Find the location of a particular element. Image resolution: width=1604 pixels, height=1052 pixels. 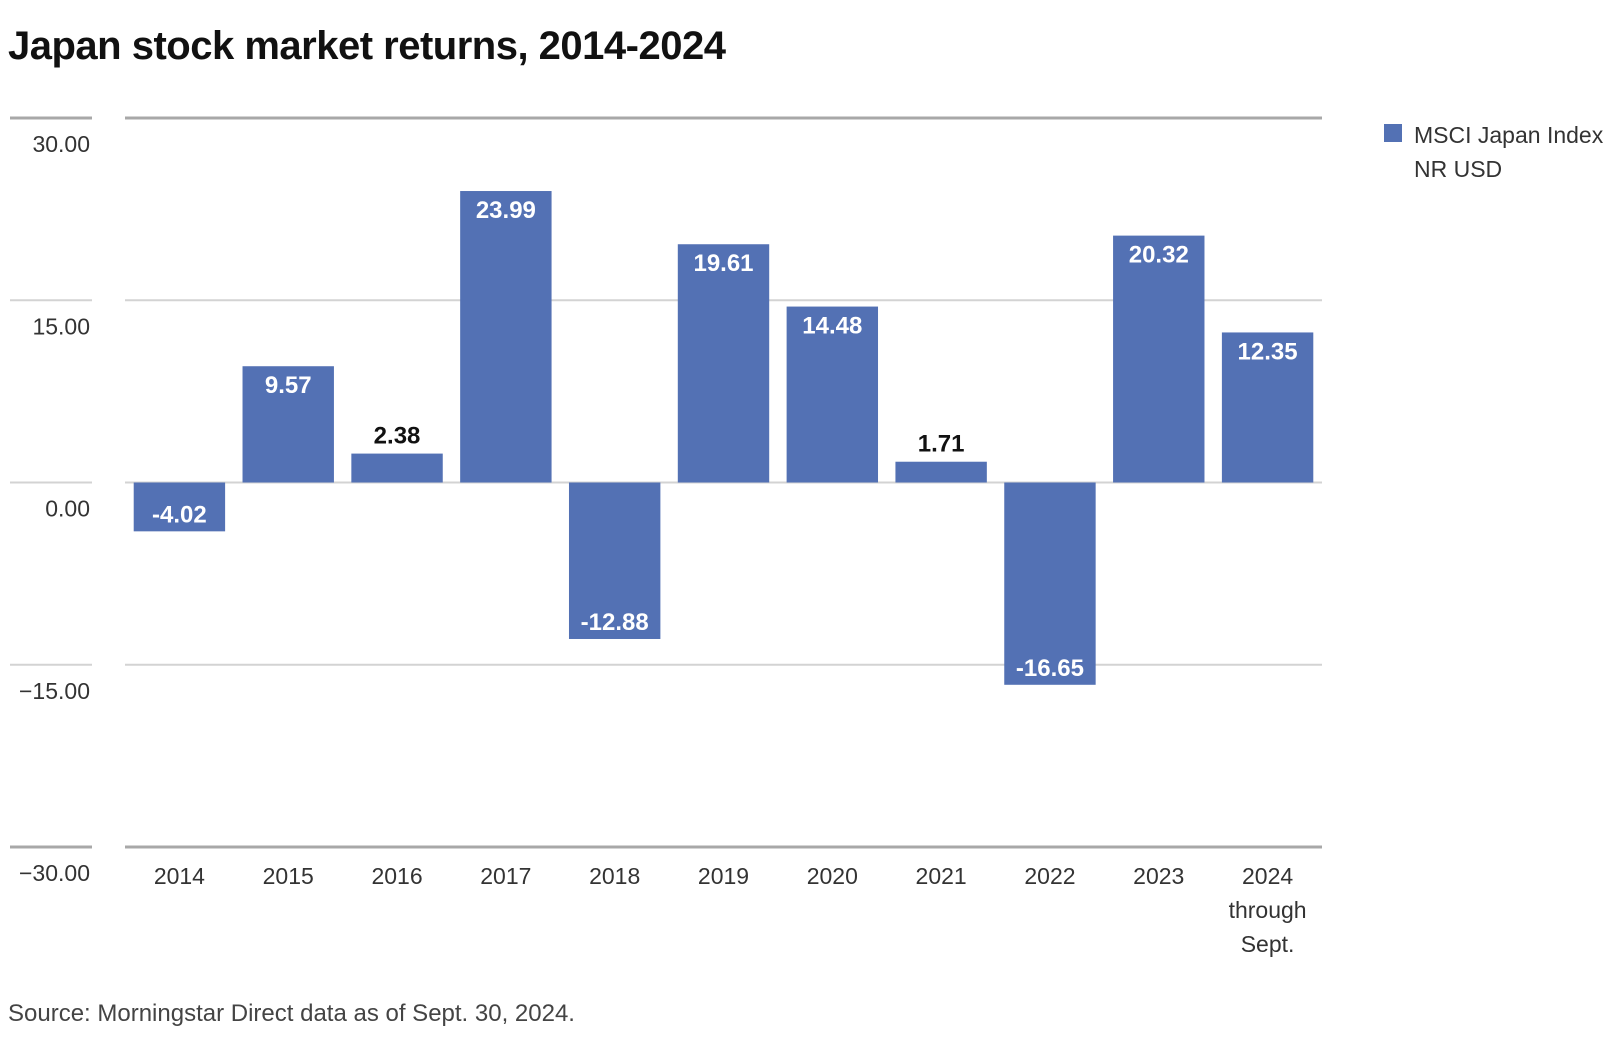

data-label: -12.88 is located at coordinates (615, 622).